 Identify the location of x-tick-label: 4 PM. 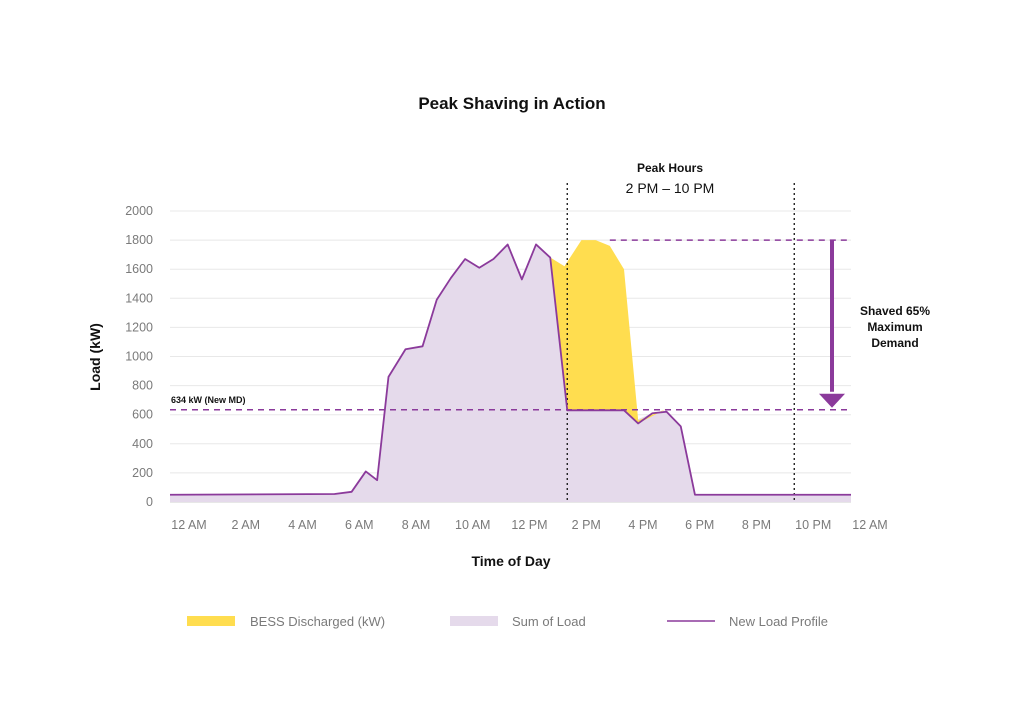
(642, 525).